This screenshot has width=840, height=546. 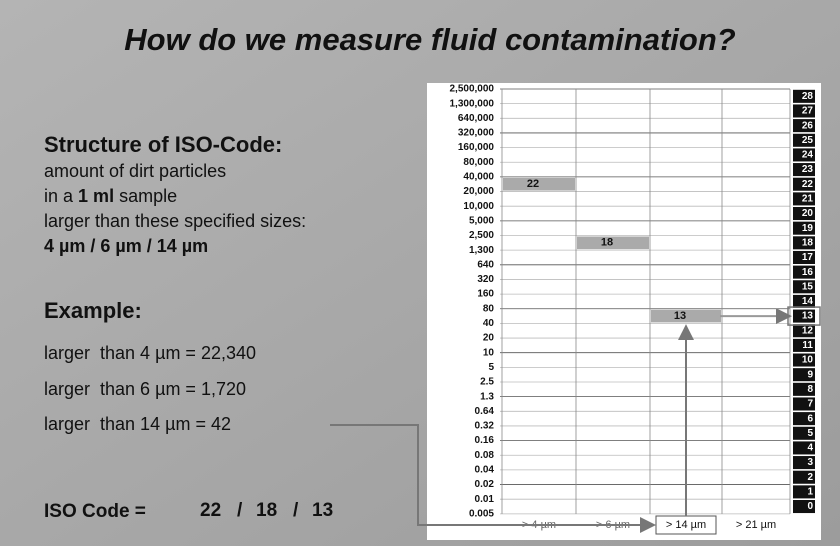 What do you see at coordinates (322, 510) in the screenshot?
I see `iso-code: 13` at bounding box center [322, 510].